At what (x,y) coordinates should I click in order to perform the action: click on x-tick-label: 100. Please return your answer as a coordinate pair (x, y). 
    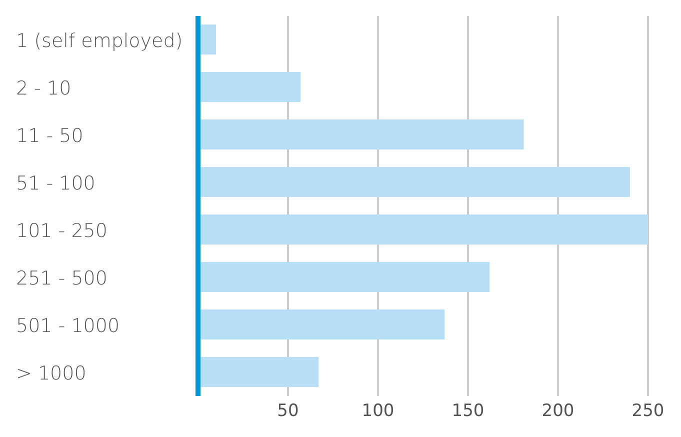
    Looking at the image, I should click on (378, 411).